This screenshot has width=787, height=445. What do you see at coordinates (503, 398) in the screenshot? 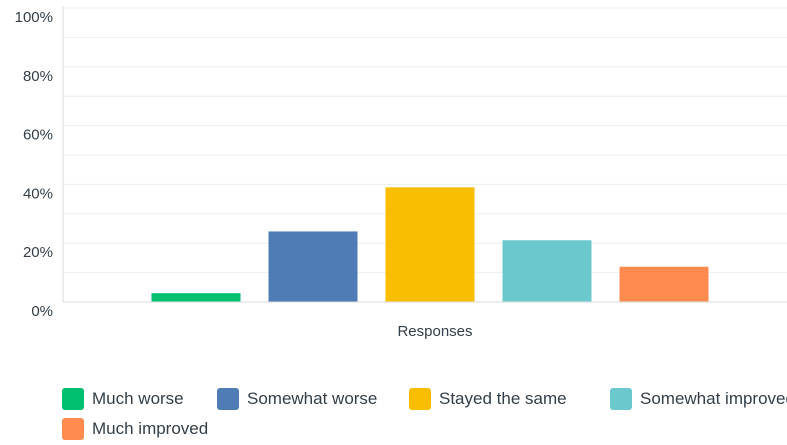
I see `legend-label: Stayed the same` at bounding box center [503, 398].